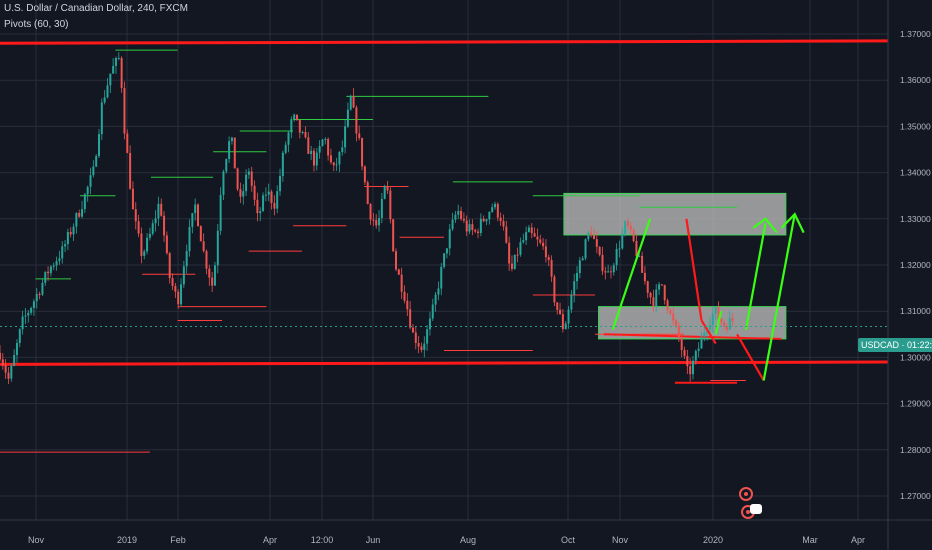 The image size is (932, 550). Describe the element at coordinates (915, 311) in the screenshot. I see `y-tick-label: 1.31000` at that location.